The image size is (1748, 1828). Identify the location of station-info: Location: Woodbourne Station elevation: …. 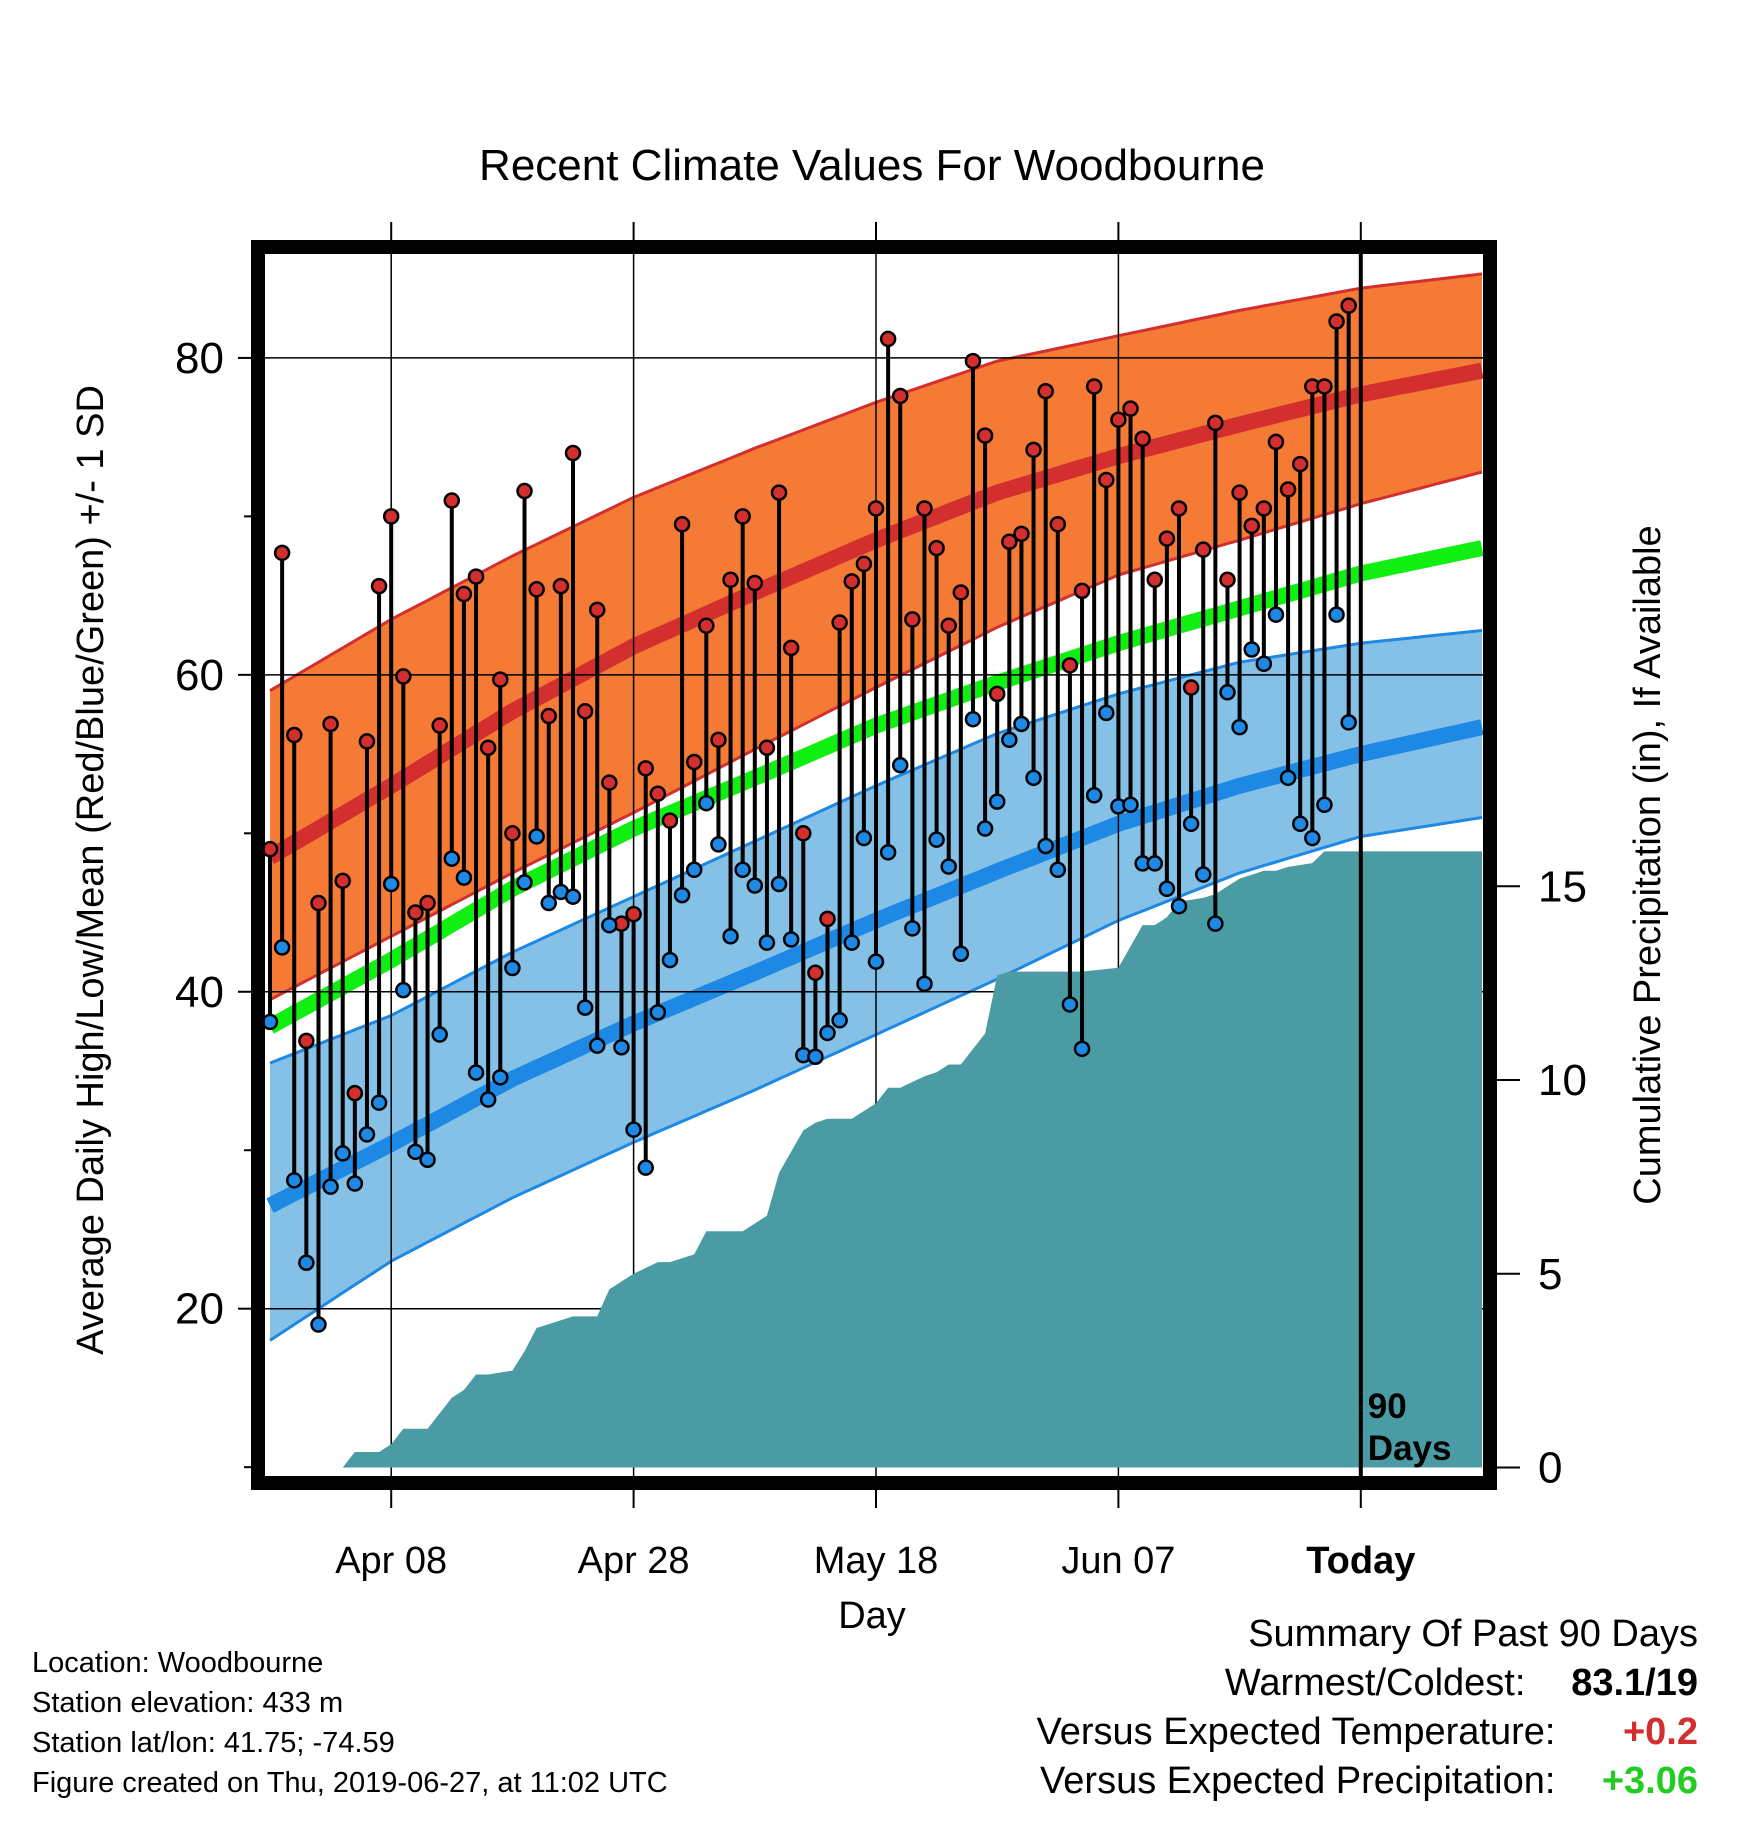
(350, 1723).